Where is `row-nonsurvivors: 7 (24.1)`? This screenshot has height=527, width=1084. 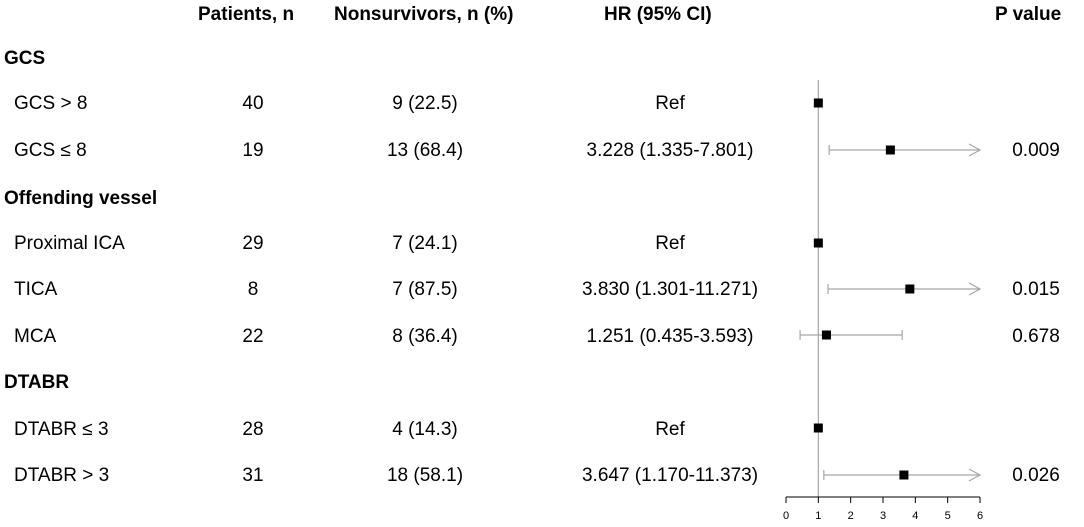
row-nonsurvivors: 7 (24.1) is located at coordinates (425, 243).